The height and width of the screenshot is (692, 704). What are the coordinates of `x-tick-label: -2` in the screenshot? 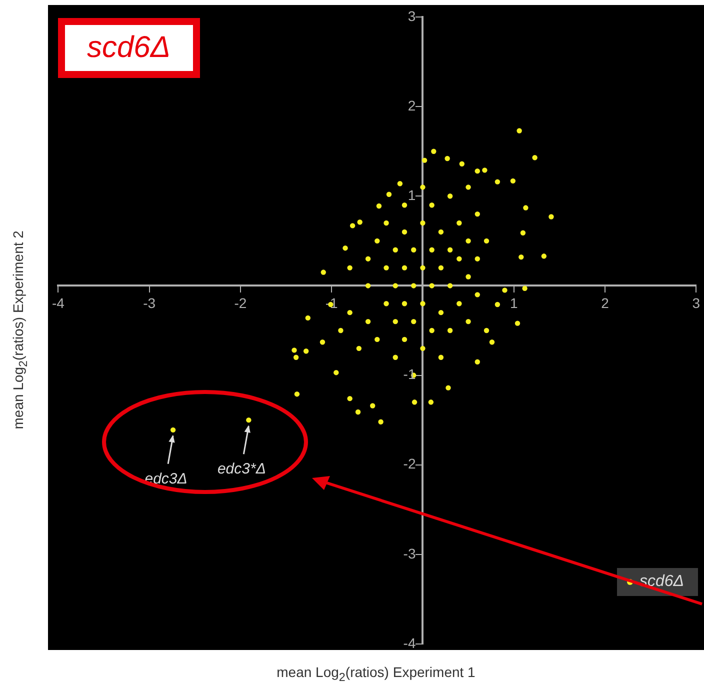 It's located at (240, 302).